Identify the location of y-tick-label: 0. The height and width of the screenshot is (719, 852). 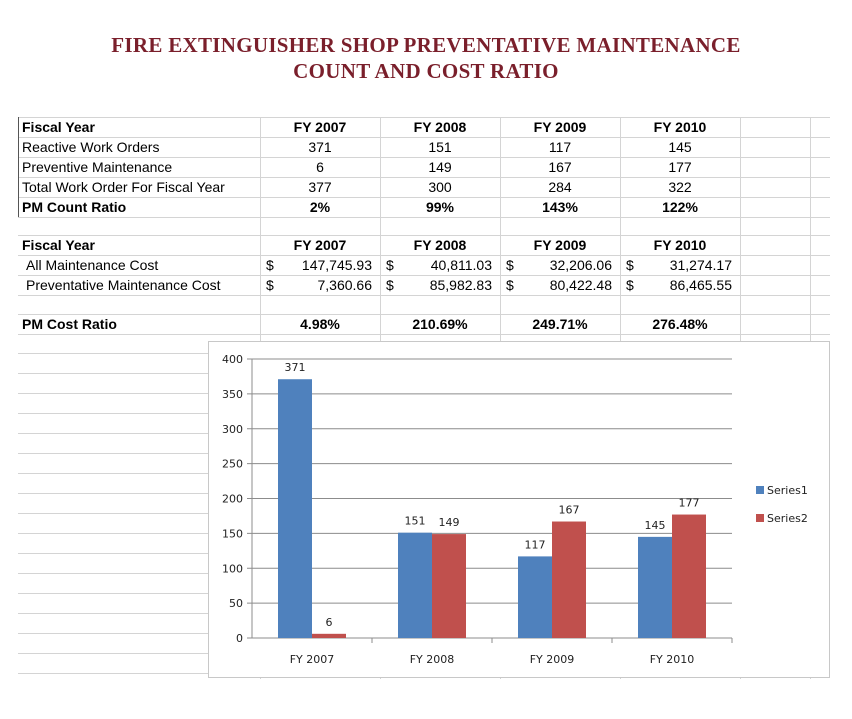
(239, 638).